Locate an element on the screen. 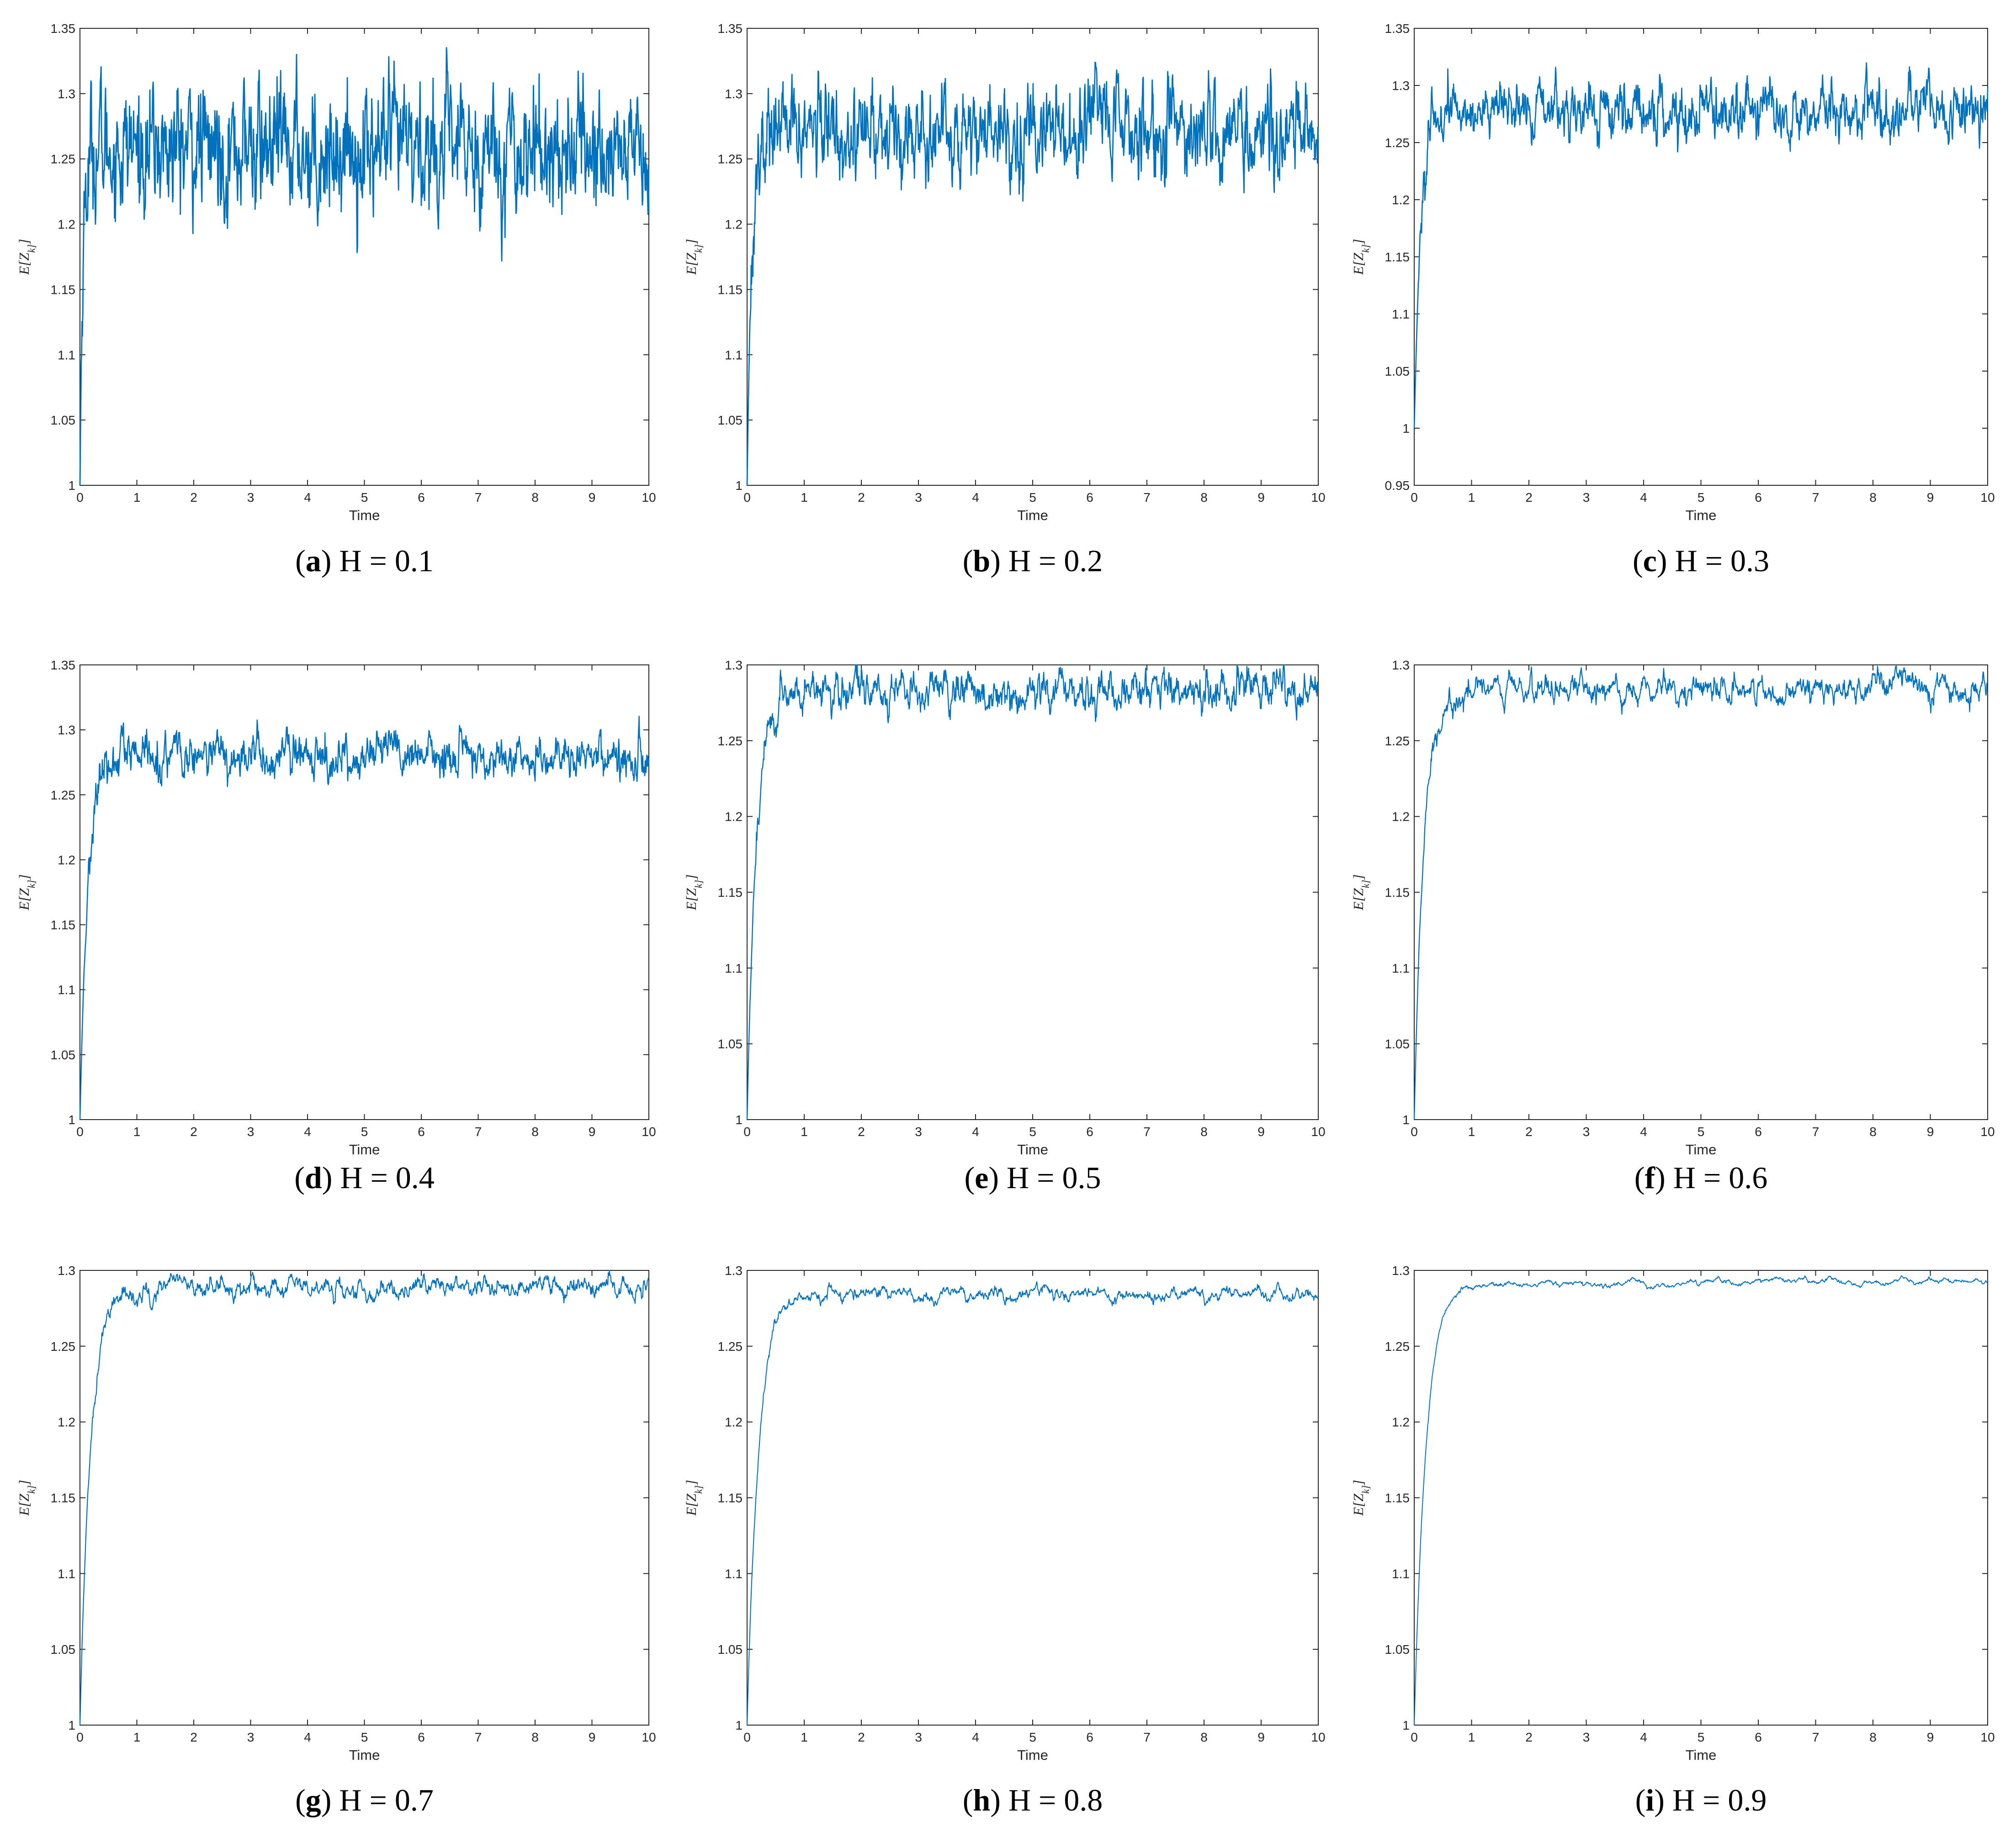 This screenshot has height=1827, width=2016. y-tick-label: 0.95 is located at coordinates (1398, 485).